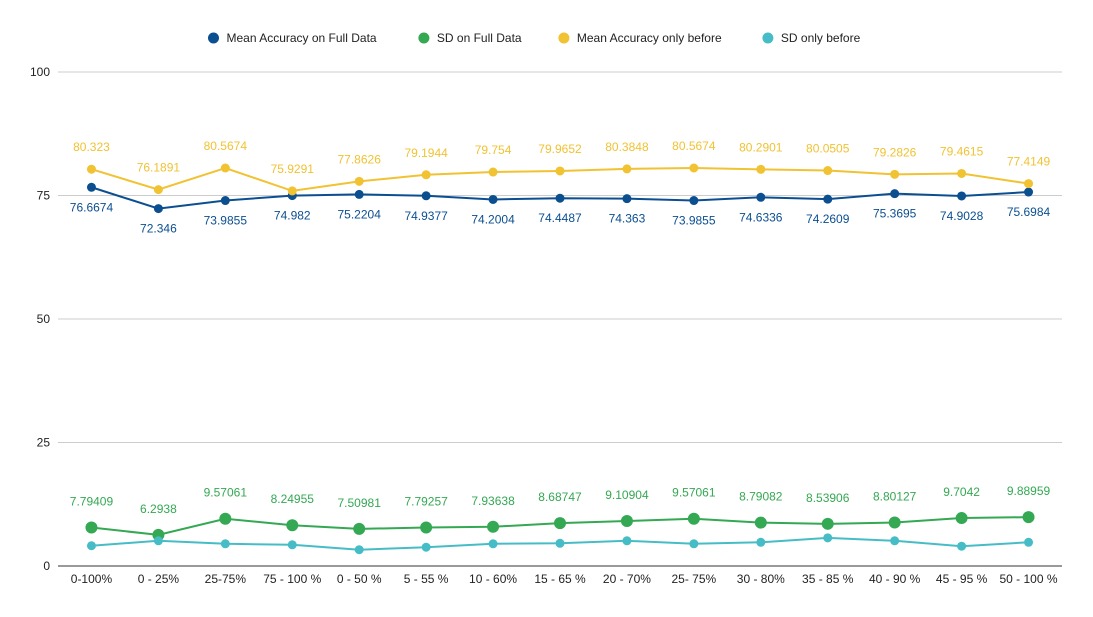 This screenshot has height=617, width=1093. What do you see at coordinates (293, 169) in the screenshot?
I see `data-label: 75.9291` at bounding box center [293, 169].